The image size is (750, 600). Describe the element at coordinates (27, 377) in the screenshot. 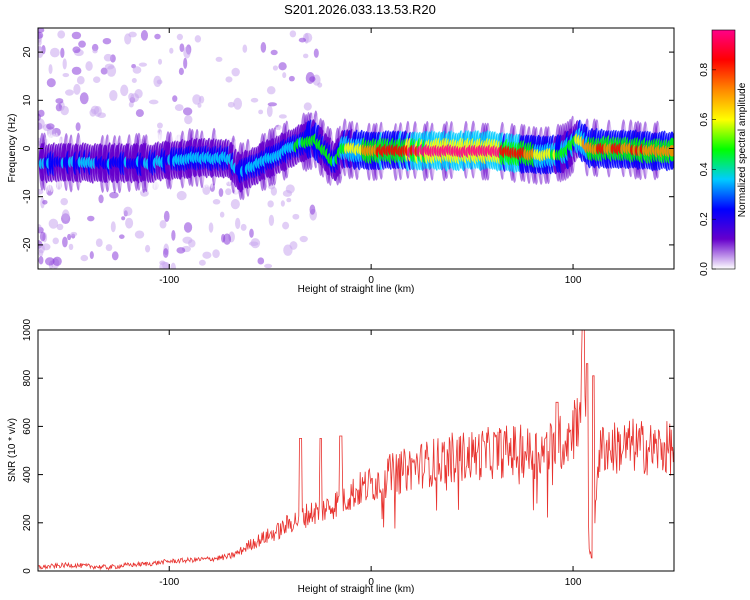

I see `snr-y-tick-label: 800` at that location.